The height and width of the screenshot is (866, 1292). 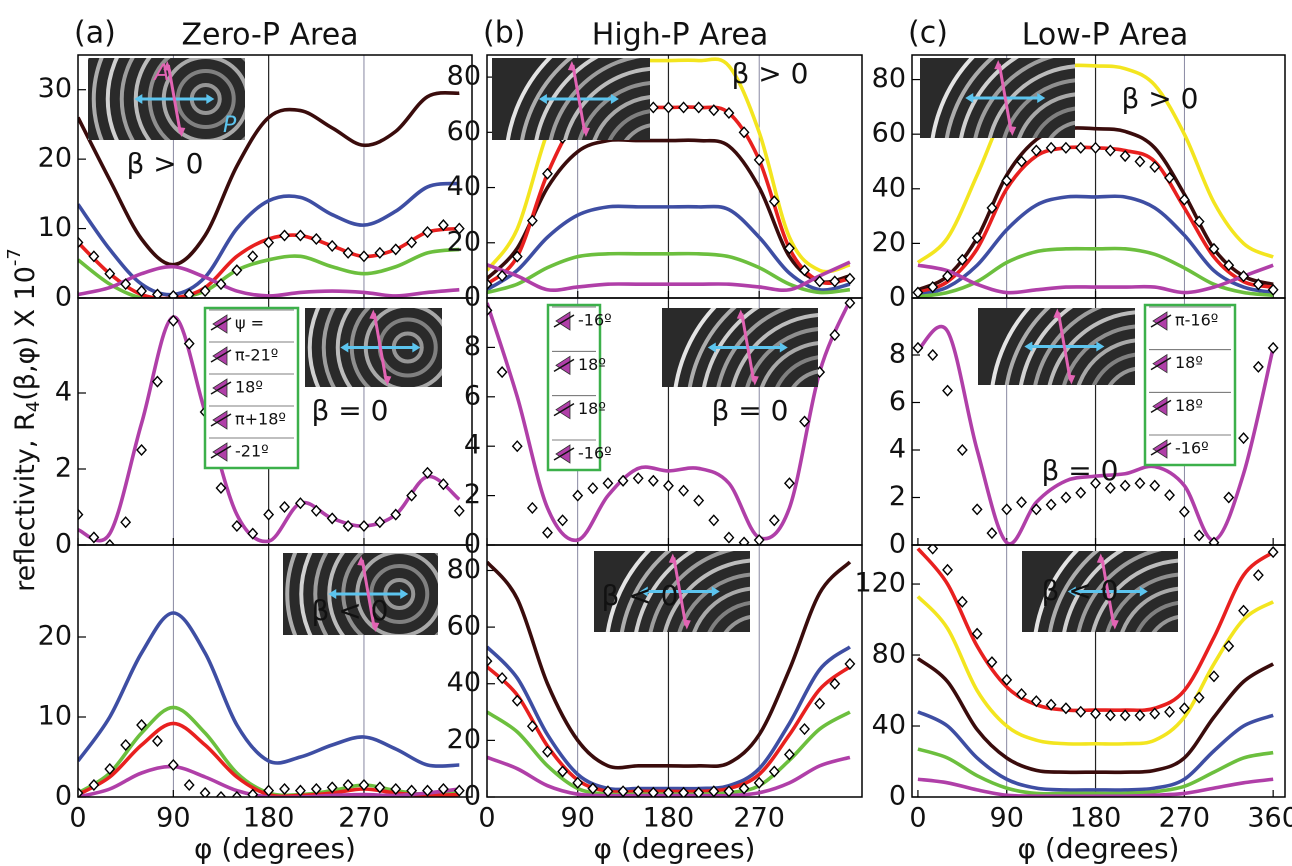 What do you see at coordinates (55, 716) in the screenshot?
I see `y-tick-label: 10` at bounding box center [55, 716].